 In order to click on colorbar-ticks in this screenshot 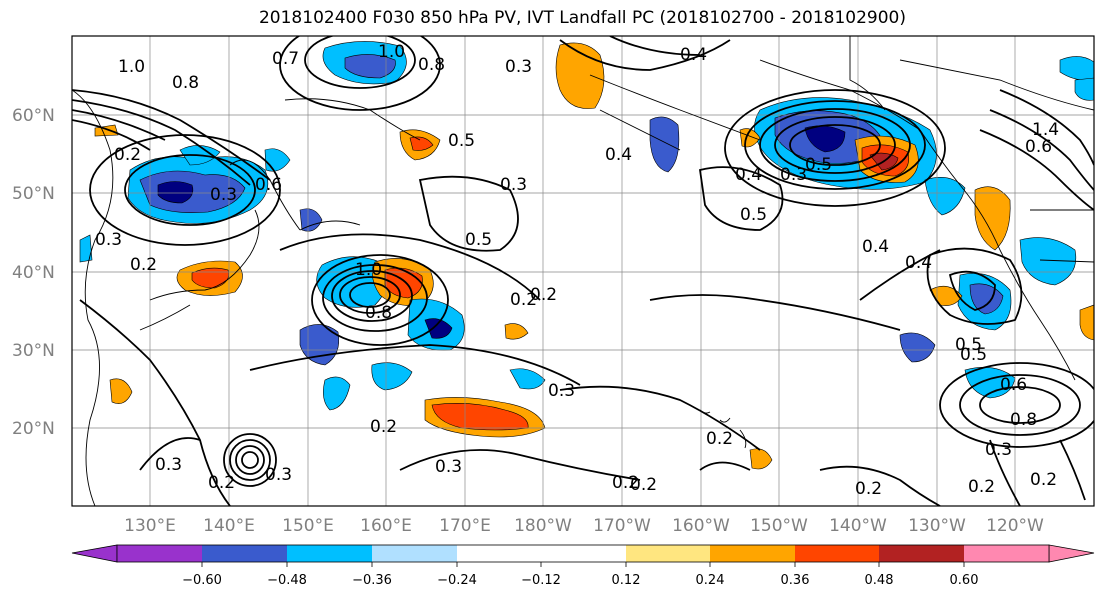, I will do `click(583, 564)`.